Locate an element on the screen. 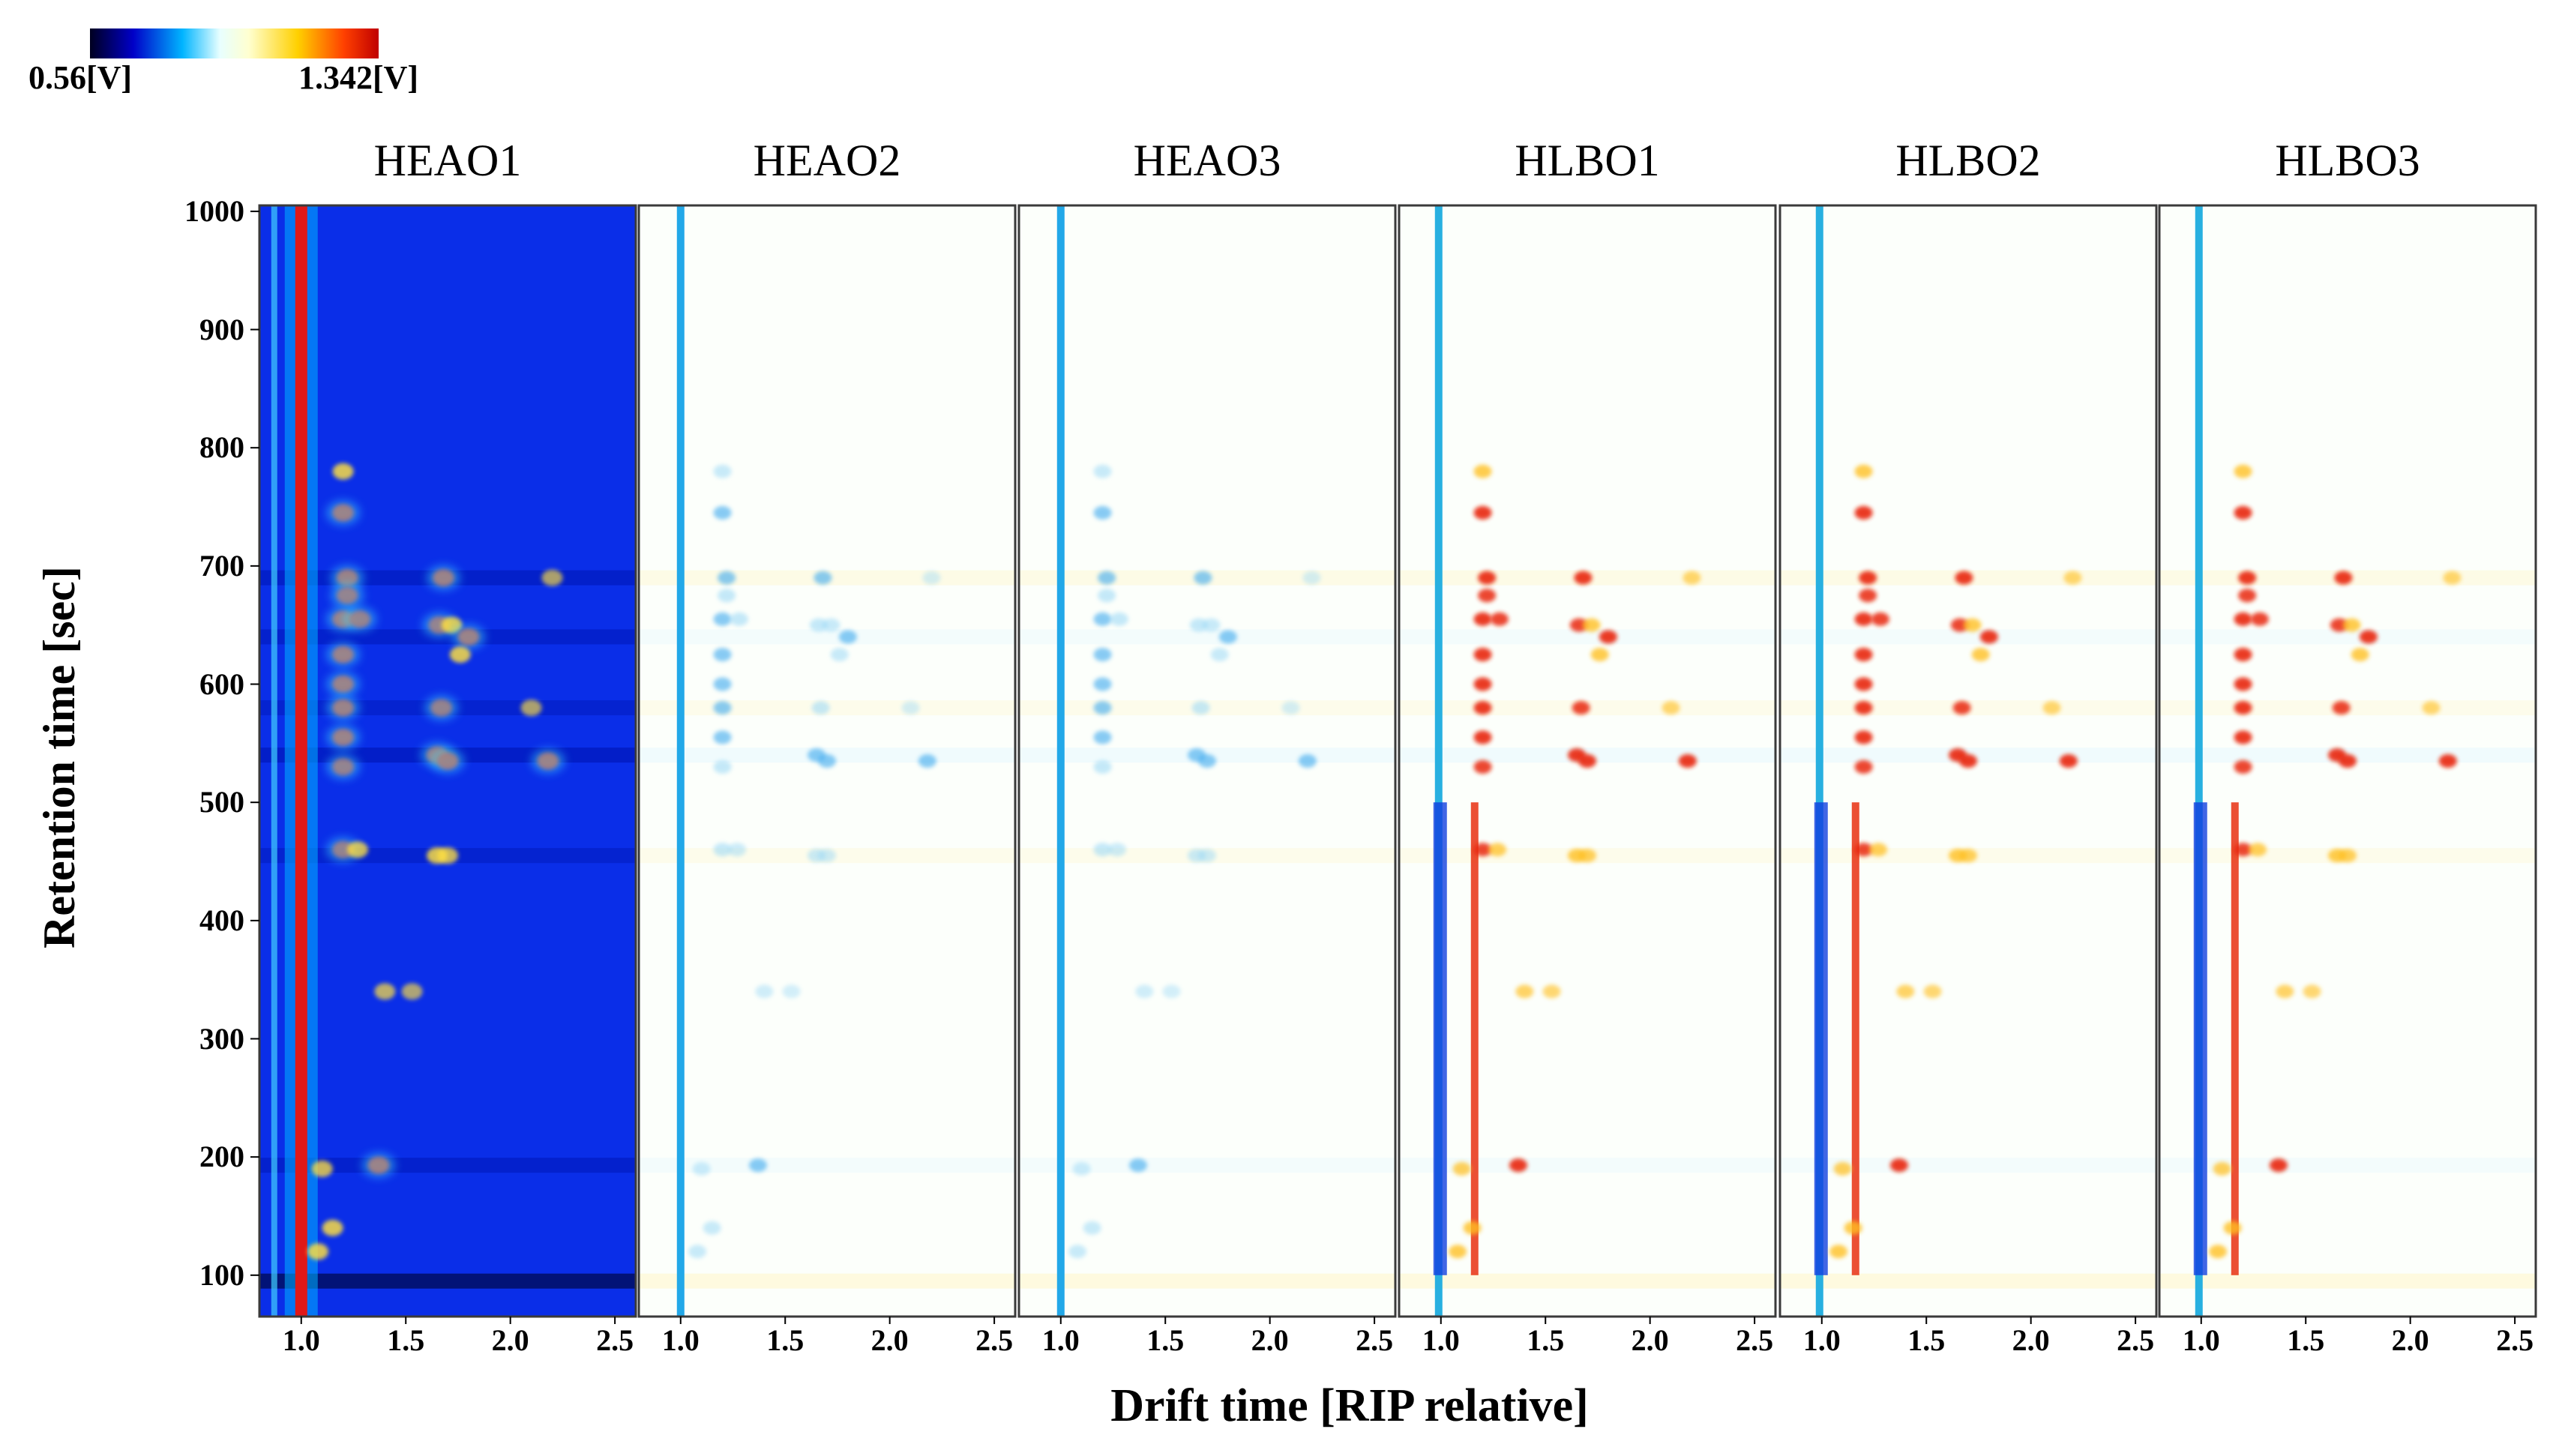 This screenshot has width=2559, height=1456. panel-title-hlbo1: HLBO1 is located at coordinates (1588, 160).